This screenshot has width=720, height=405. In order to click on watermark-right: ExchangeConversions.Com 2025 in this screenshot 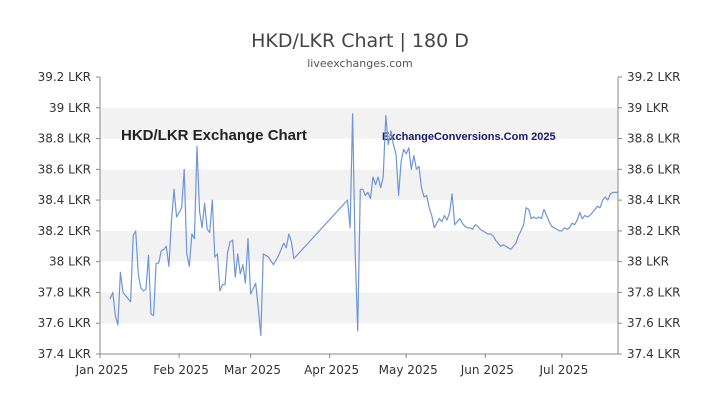, I will do `click(469, 137)`.